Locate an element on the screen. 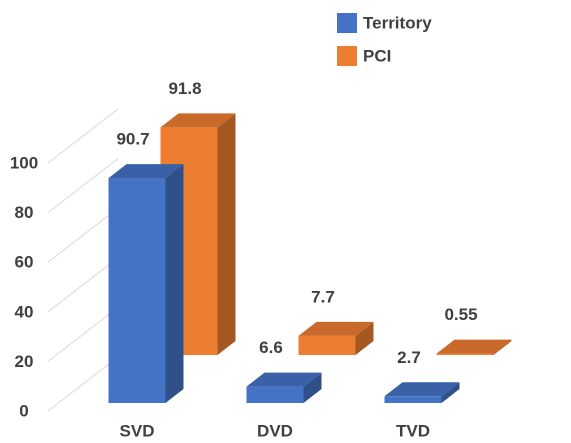 Image resolution: width=571 pixels, height=443 pixels. data-label: 6.6 is located at coordinates (271, 347).